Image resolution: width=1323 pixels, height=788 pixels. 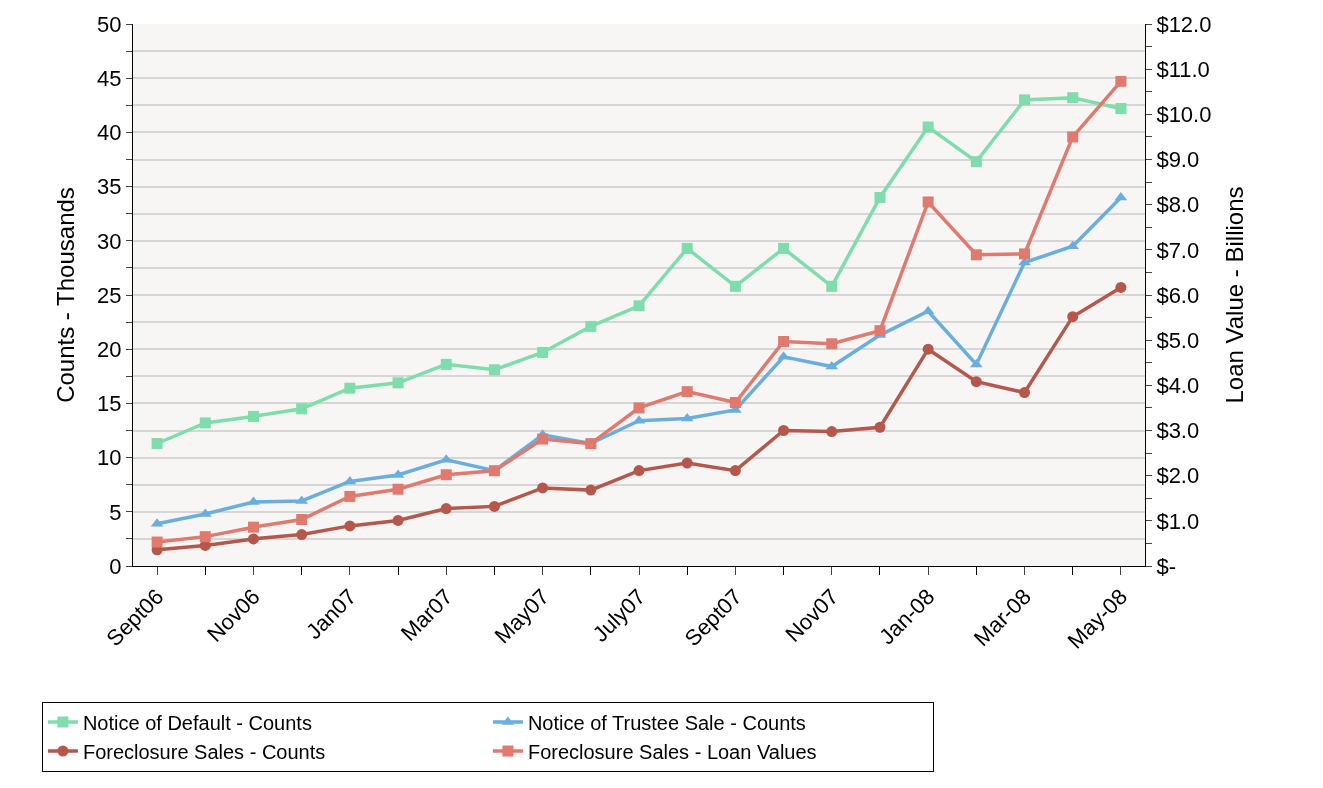 What do you see at coordinates (204, 751) in the screenshot?
I see `legend-label: Foreclosure Sales - Counts` at bounding box center [204, 751].